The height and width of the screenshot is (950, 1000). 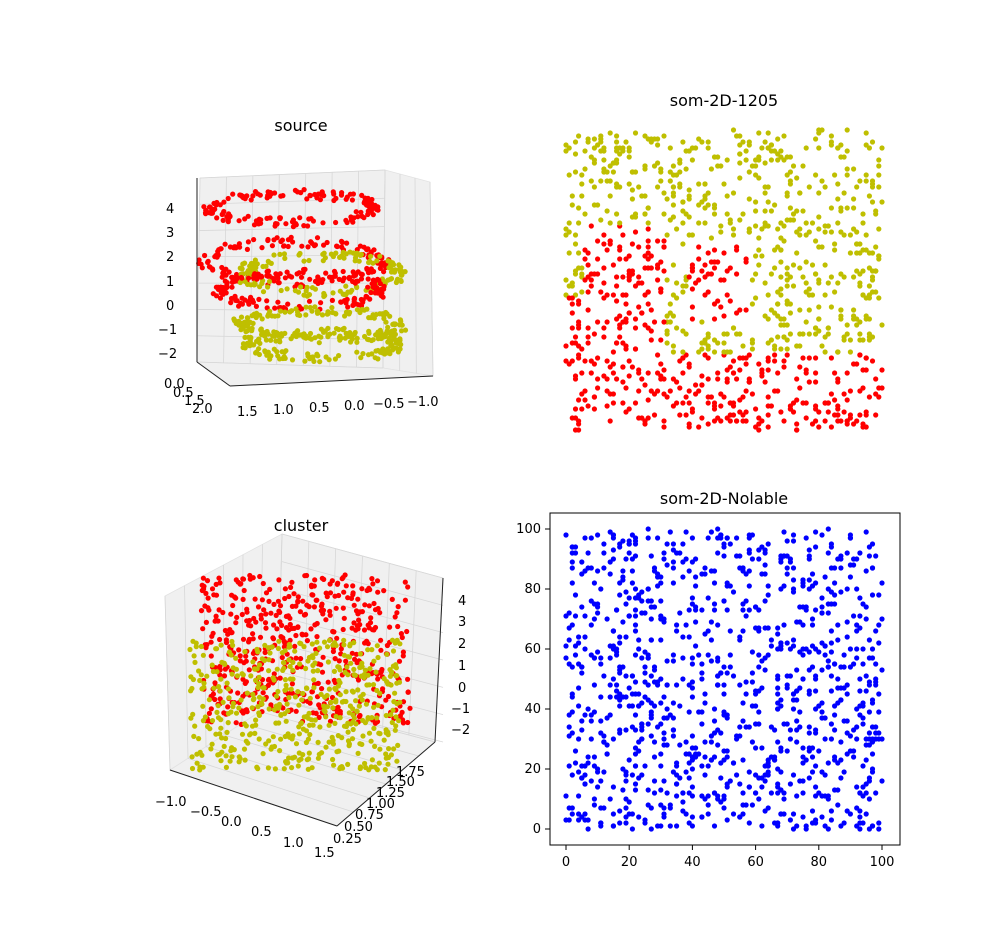 What do you see at coordinates (460, 730) in the screenshot?
I see `z-tick-label: −2` at bounding box center [460, 730].